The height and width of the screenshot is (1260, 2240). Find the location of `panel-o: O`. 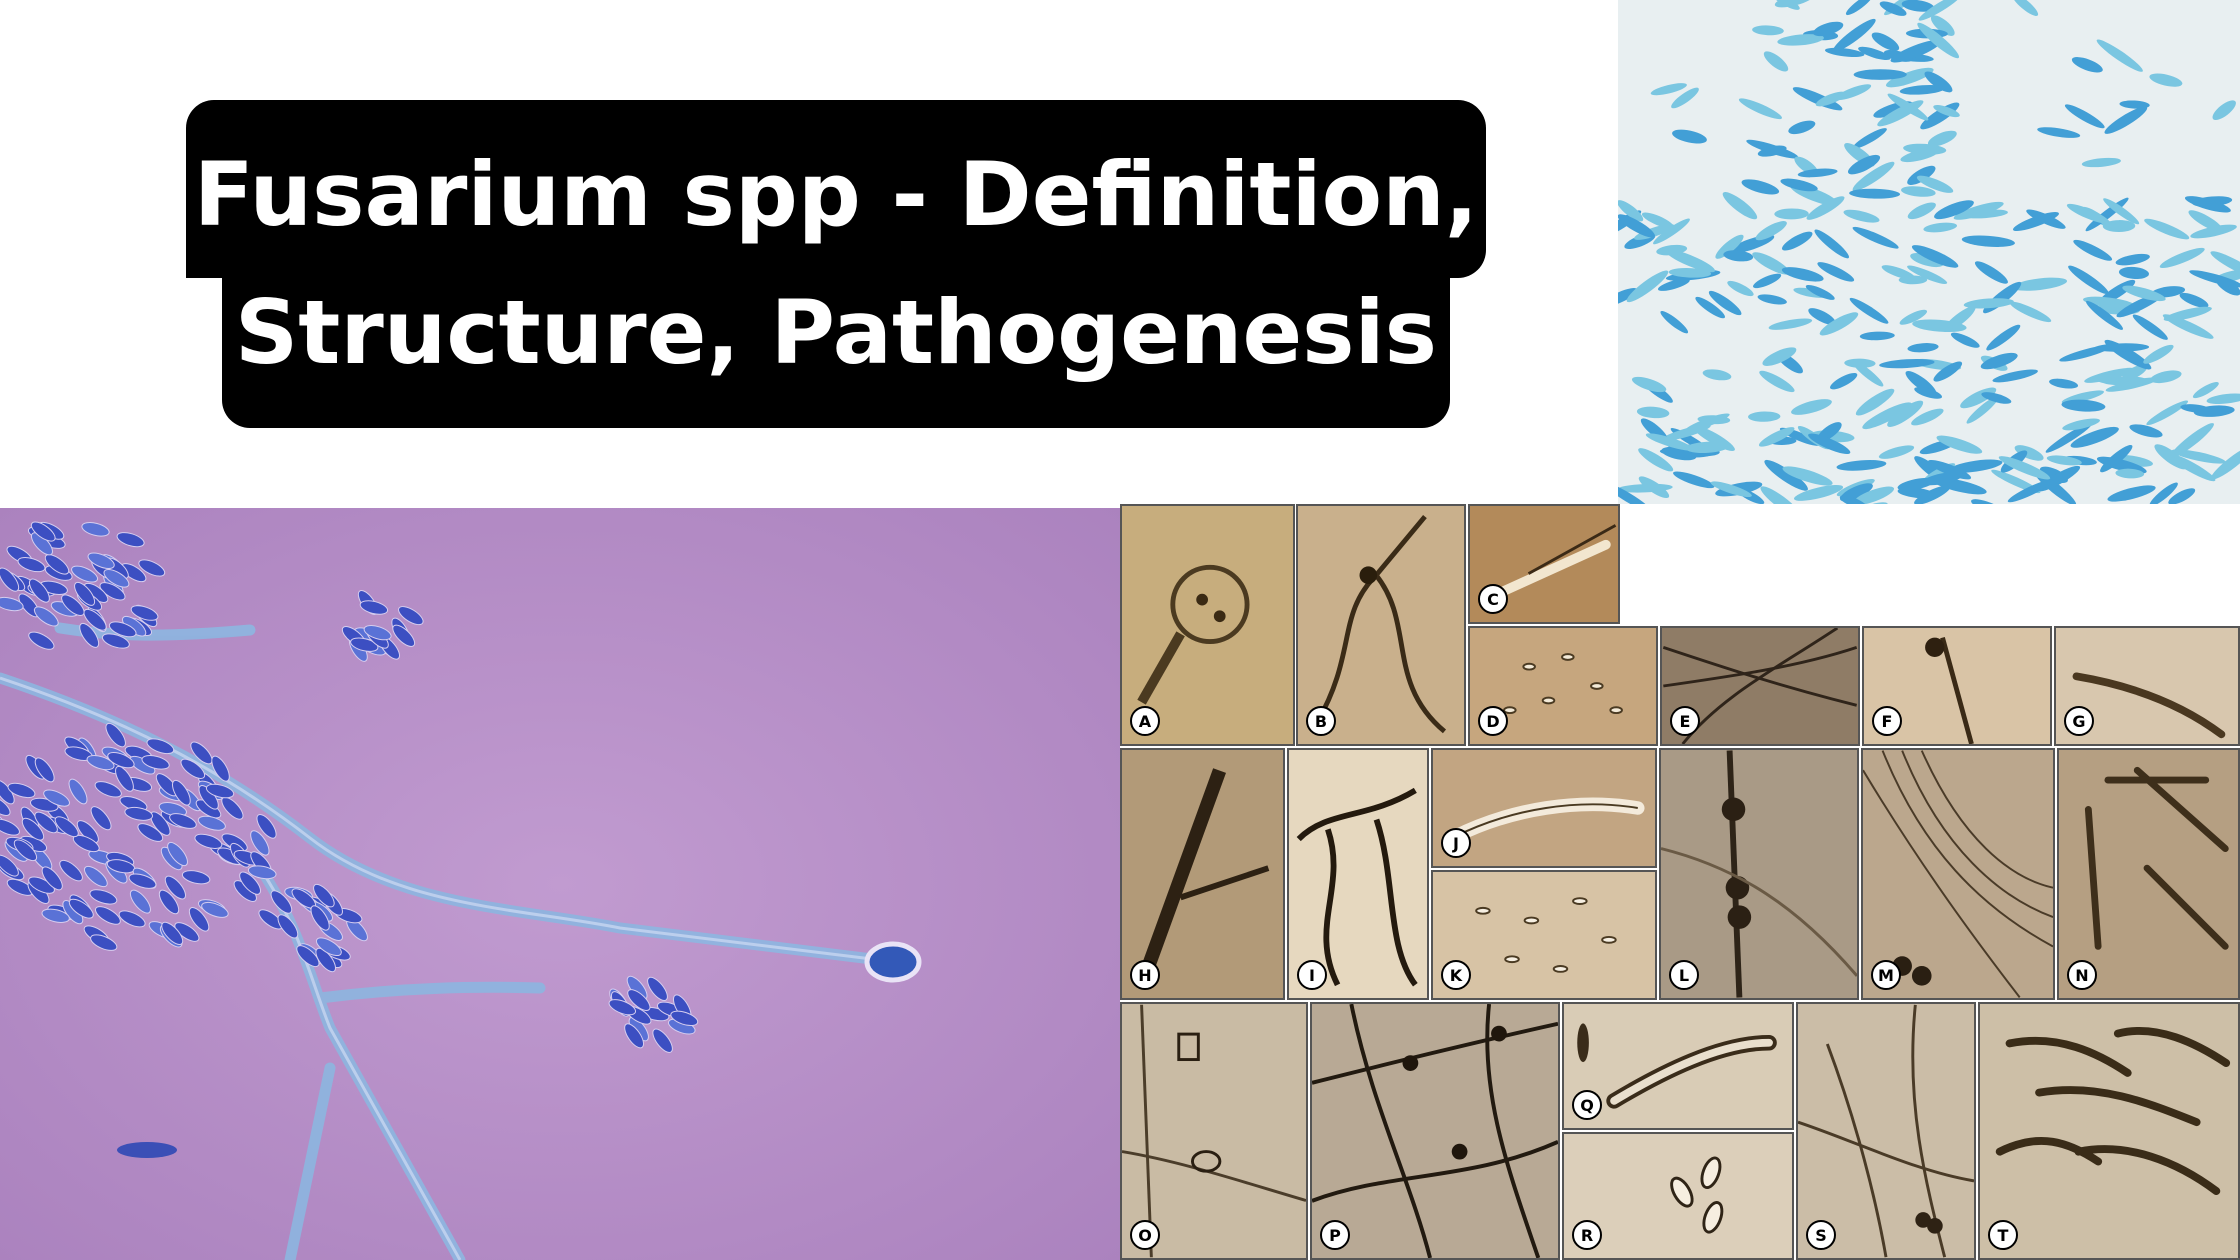

panel-o: O is located at coordinates (1214, 1131).